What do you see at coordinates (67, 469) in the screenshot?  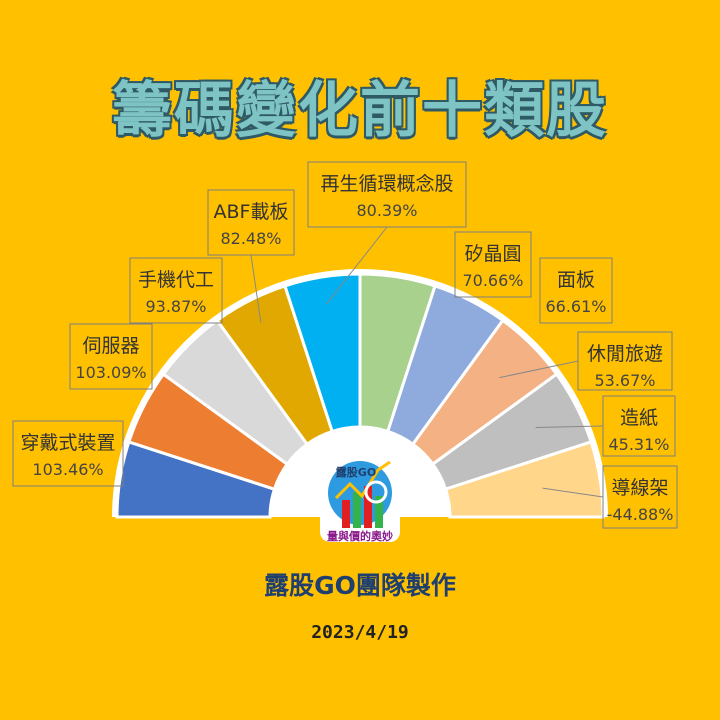 I see `value-label: 103.46%` at bounding box center [67, 469].